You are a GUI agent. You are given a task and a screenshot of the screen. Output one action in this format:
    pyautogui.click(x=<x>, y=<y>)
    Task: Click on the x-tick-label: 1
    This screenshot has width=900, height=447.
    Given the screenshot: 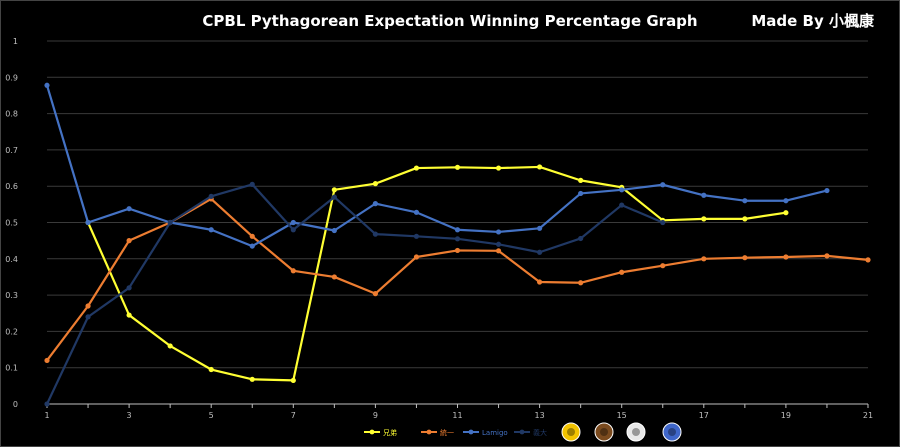 What is the action you would take?
    pyautogui.click(x=46, y=415)
    